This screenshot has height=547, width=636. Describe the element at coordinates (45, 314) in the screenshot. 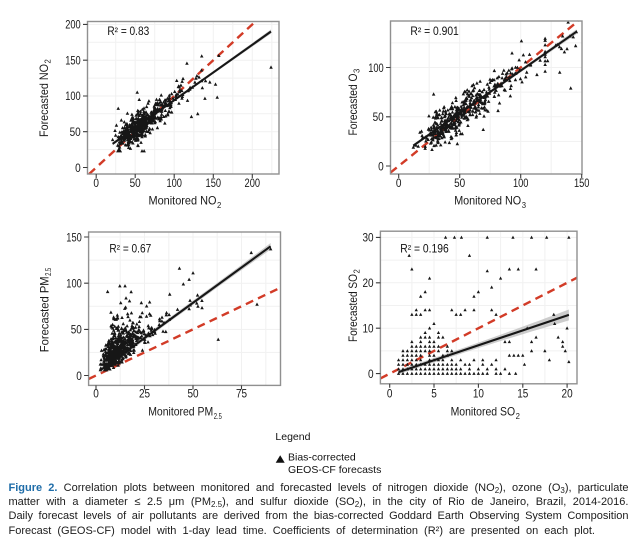

I see `svg-text: Forecasted PM` at that location.